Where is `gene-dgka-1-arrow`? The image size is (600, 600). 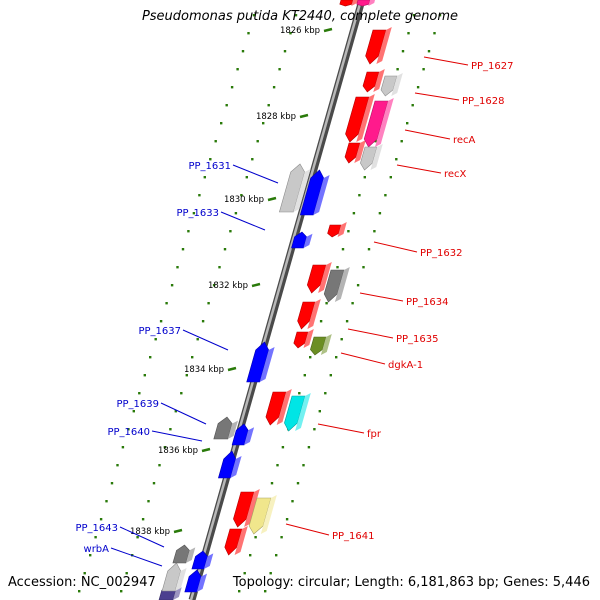 gene-dgka-1-arrow is located at coordinates (318, 346).